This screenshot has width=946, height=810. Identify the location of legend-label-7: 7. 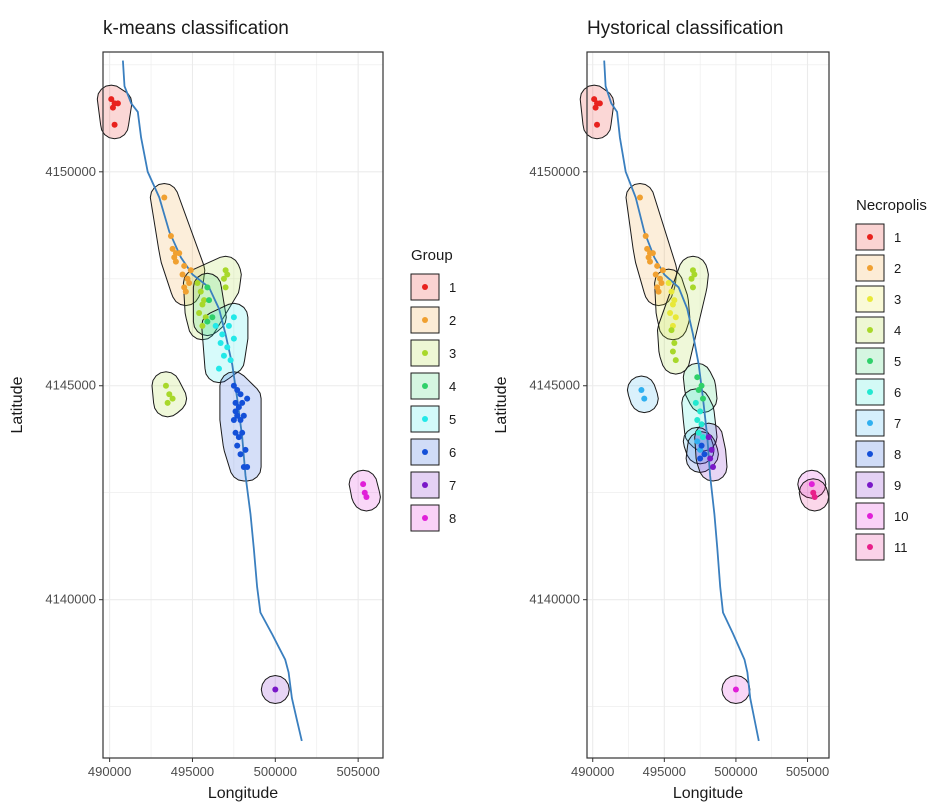
(452, 485).